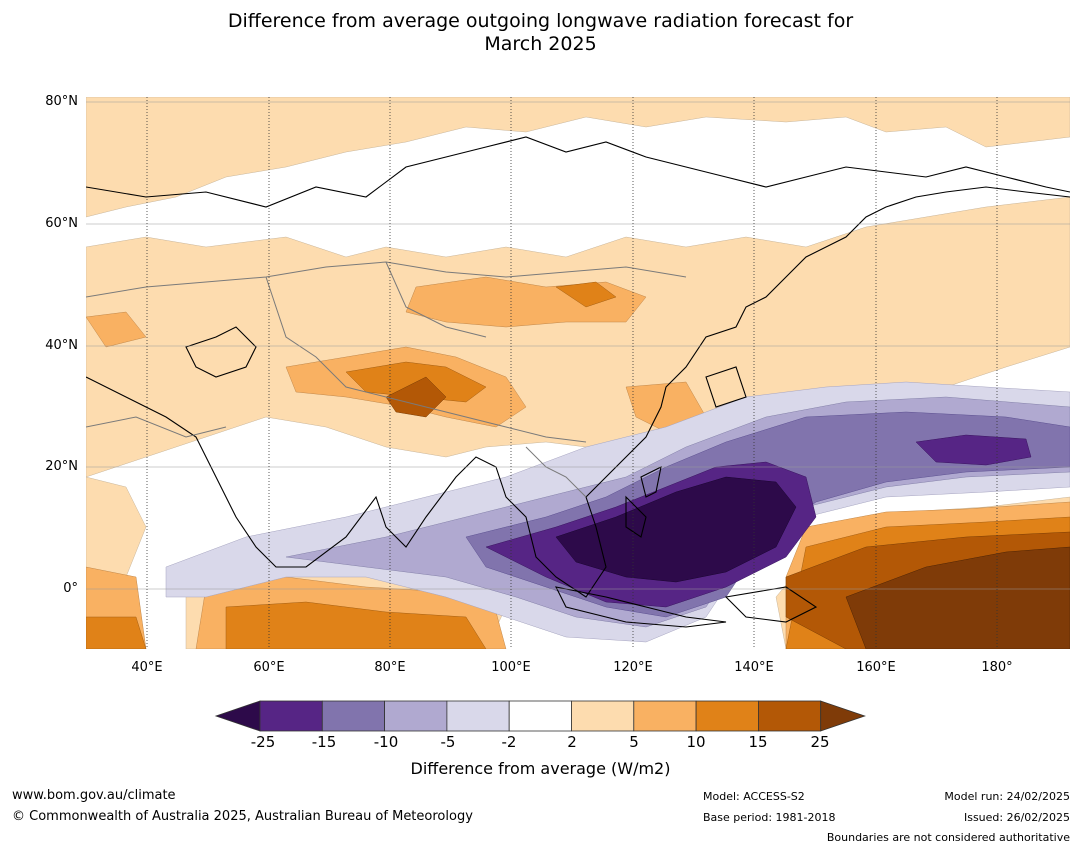 The width and height of the screenshot is (1081, 850). What do you see at coordinates (386, 742) in the screenshot?
I see `colorbar-tick: -10` at bounding box center [386, 742].